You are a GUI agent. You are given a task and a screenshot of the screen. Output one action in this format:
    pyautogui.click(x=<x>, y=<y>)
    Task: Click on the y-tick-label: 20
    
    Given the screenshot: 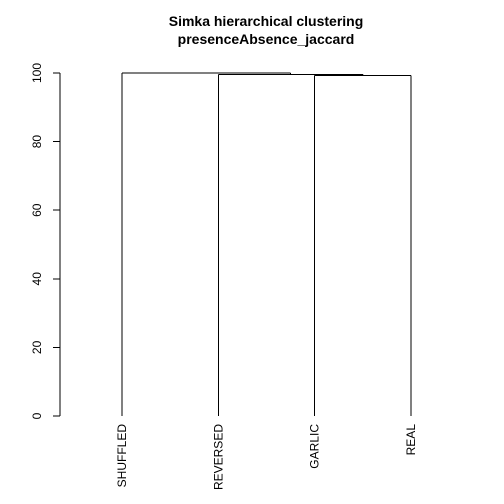 What is the action you would take?
    pyautogui.click(x=37, y=347)
    